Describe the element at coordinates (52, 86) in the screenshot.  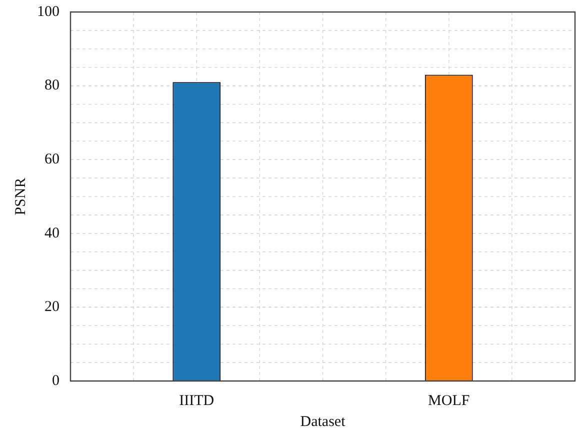
I see `y-tick-label: 80` at that location.